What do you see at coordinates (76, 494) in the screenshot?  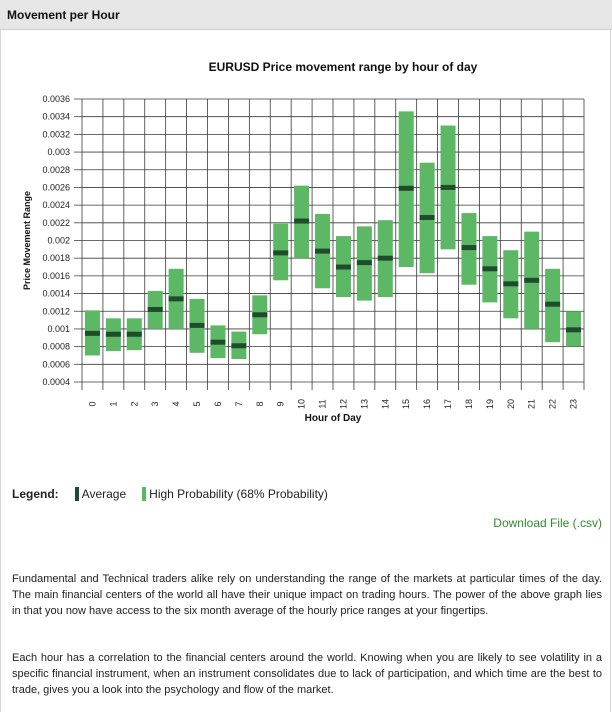 I see `legend-swatch-average` at bounding box center [76, 494].